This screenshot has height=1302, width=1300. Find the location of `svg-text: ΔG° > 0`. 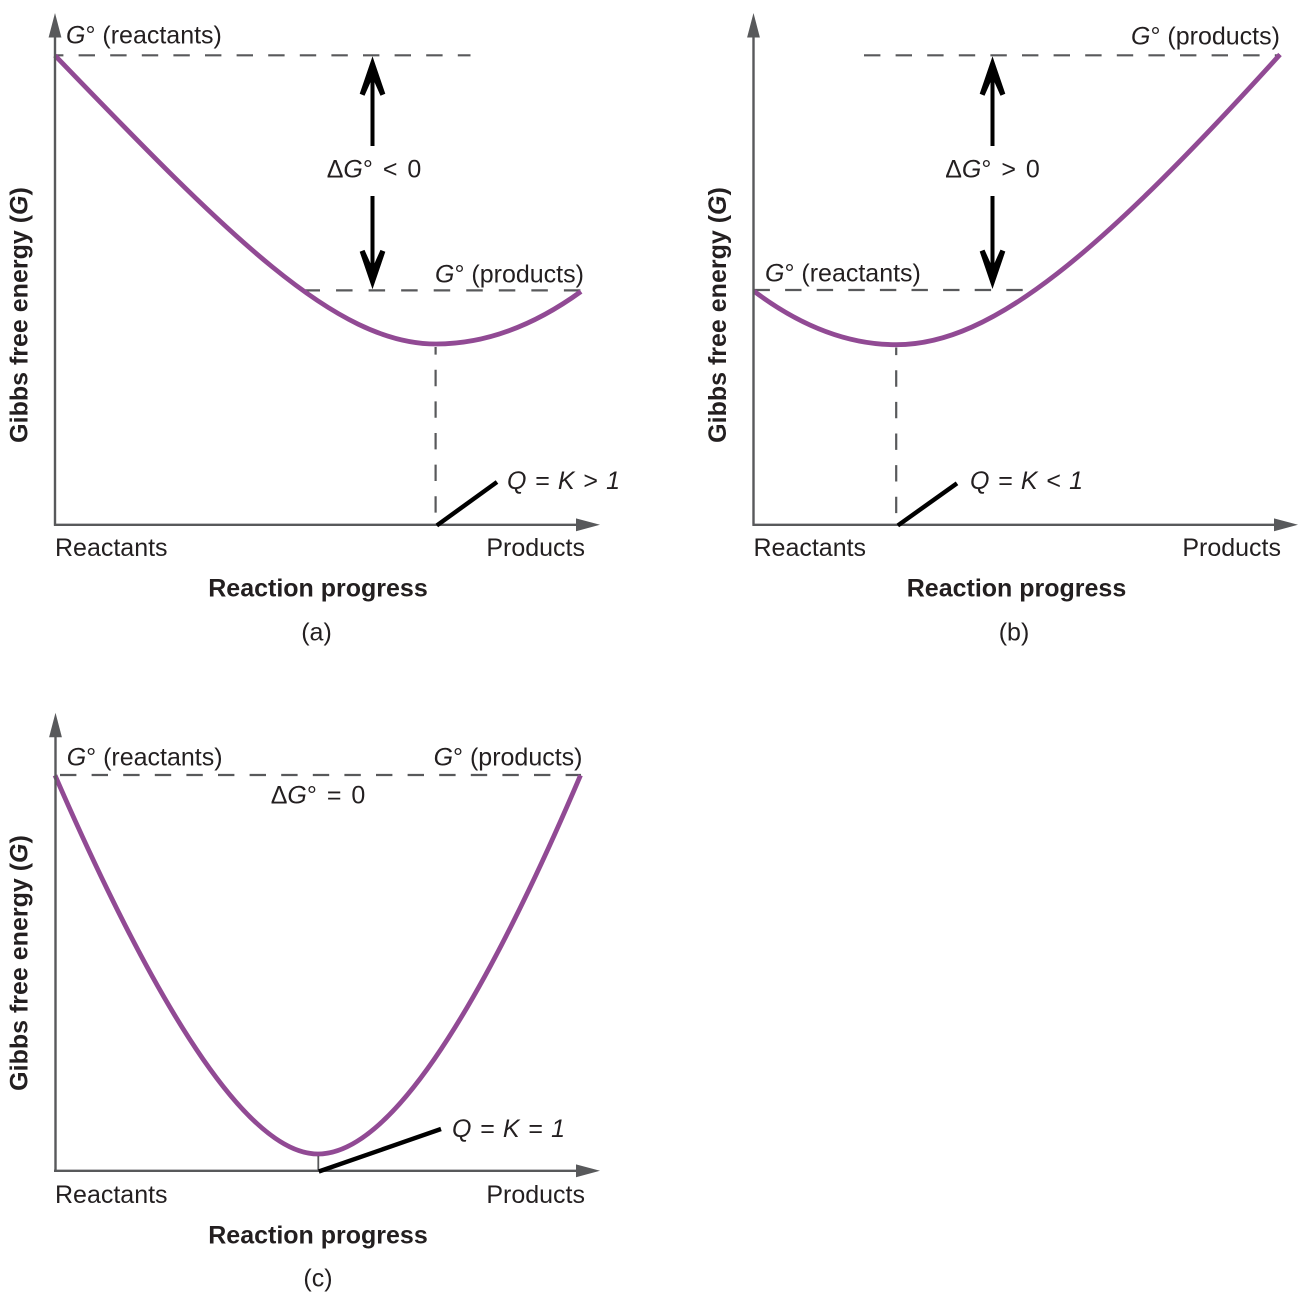

svg-text: ΔG° > 0 is located at coordinates (992, 169).